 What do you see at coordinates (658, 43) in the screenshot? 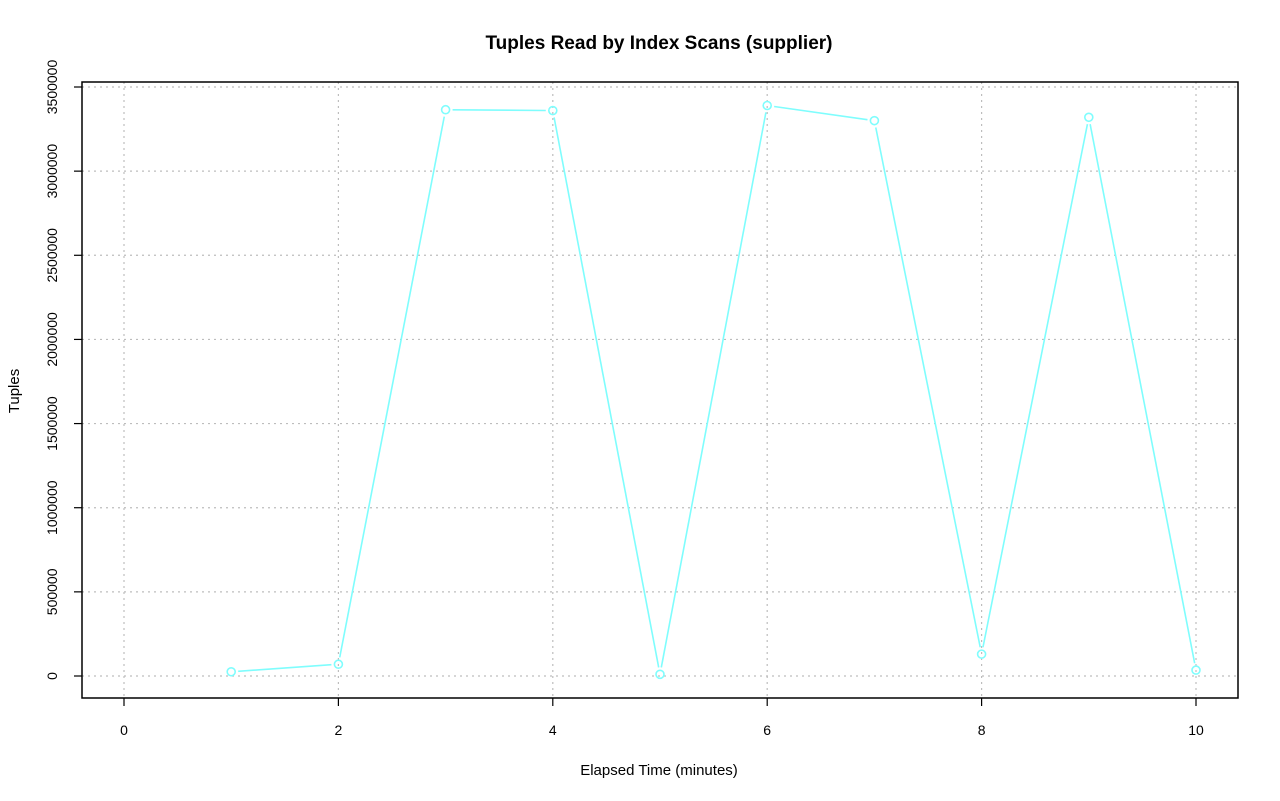
I see `chart-title: Tuples Read by Index Scans (supplier)` at bounding box center [658, 43].